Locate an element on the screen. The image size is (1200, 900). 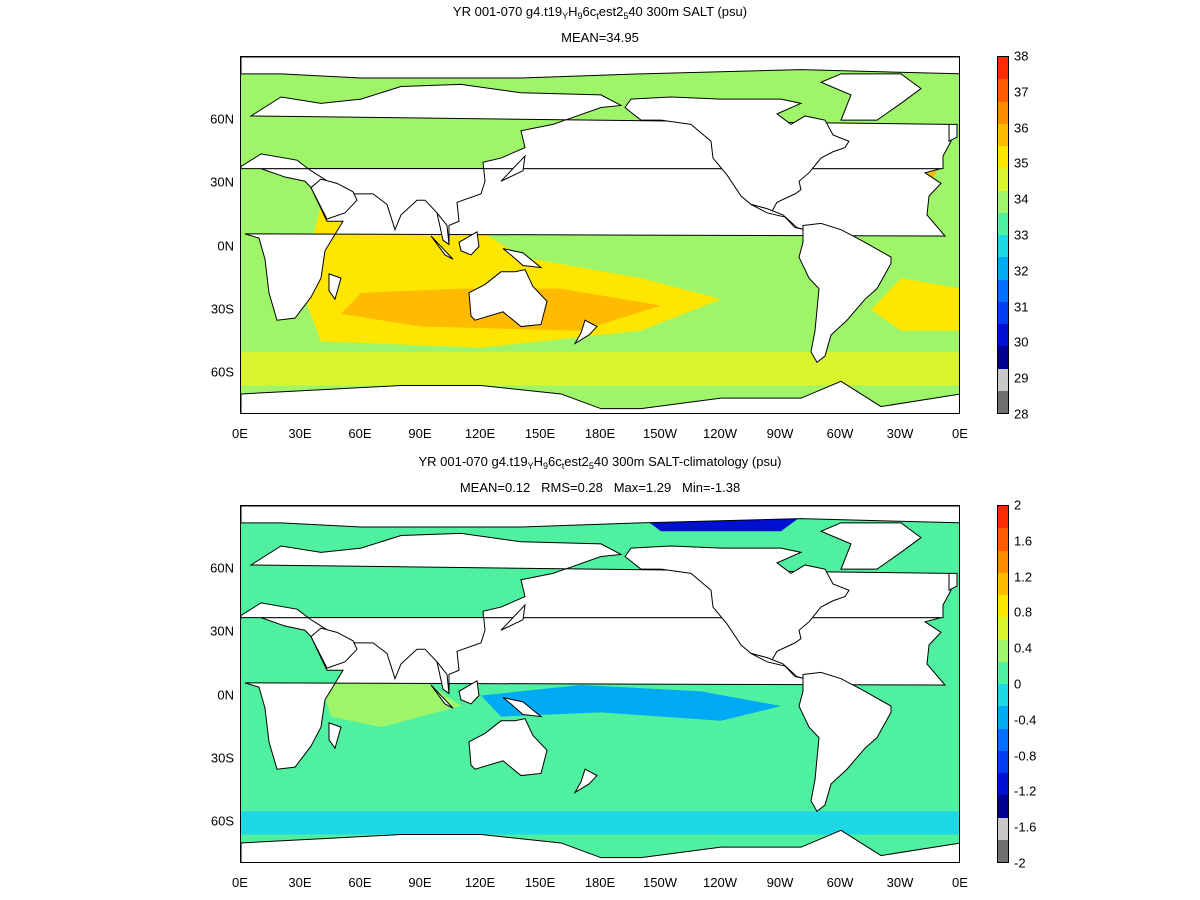
title-part: 40 300m SALT-climatology (psu) is located at coordinates (687, 461).